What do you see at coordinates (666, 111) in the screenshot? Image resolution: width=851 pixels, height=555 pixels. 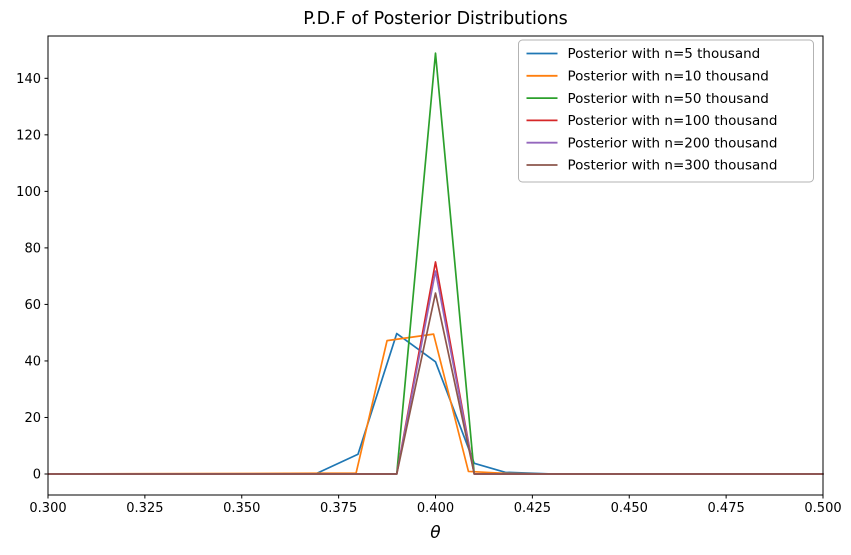 I see `legend-box` at bounding box center [666, 111].